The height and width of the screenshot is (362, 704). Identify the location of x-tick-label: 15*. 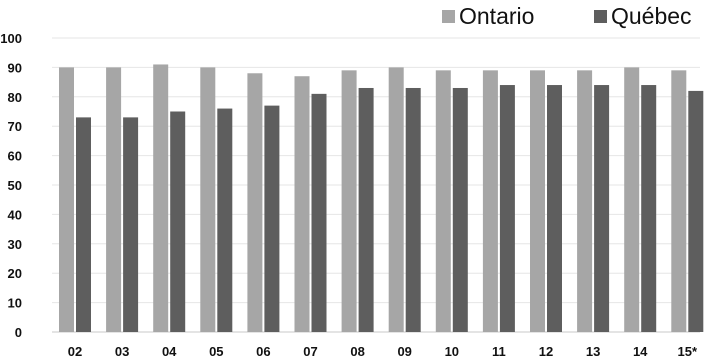
(688, 351).